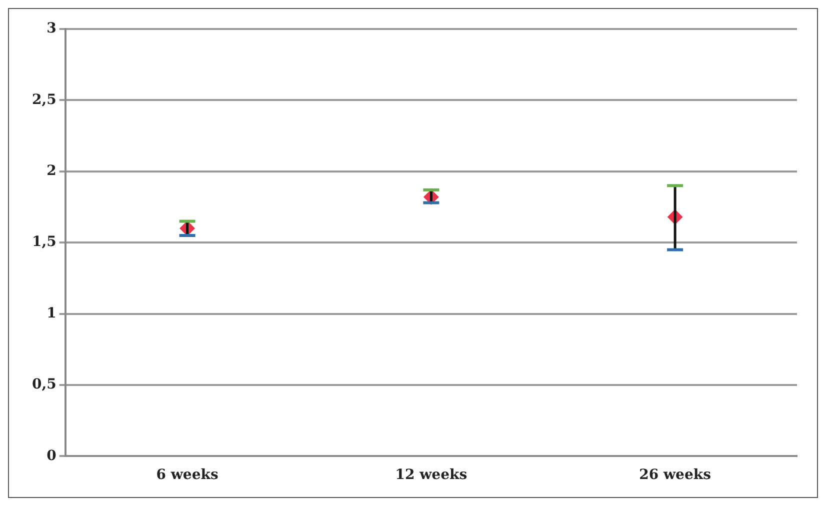 The height and width of the screenshot is (508, 828). What do you see at coordinates (51, 456) in the screenshot?
I see `y-tick-label: 0` at bounding box center [51, 456].